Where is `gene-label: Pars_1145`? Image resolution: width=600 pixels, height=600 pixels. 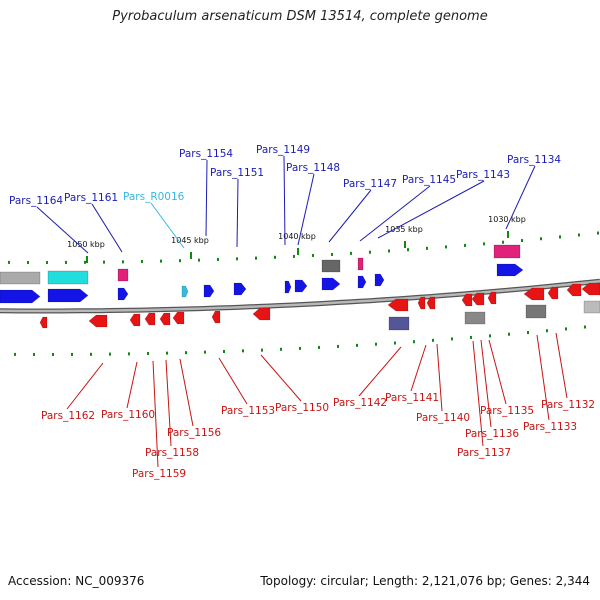
gene-label: Pars_1145 is located at coordinates (429, 180).